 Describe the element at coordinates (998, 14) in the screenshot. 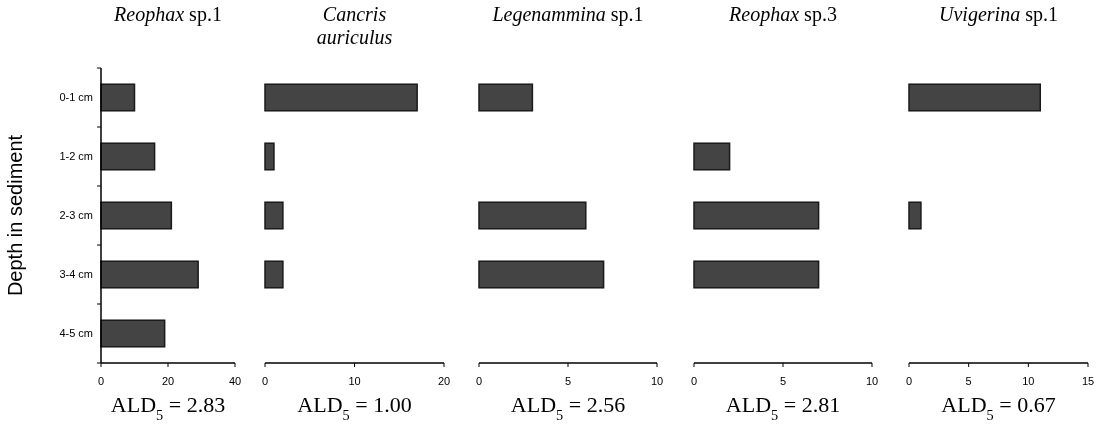

I see `chart-title: Uvigerina sp.1` at that location.